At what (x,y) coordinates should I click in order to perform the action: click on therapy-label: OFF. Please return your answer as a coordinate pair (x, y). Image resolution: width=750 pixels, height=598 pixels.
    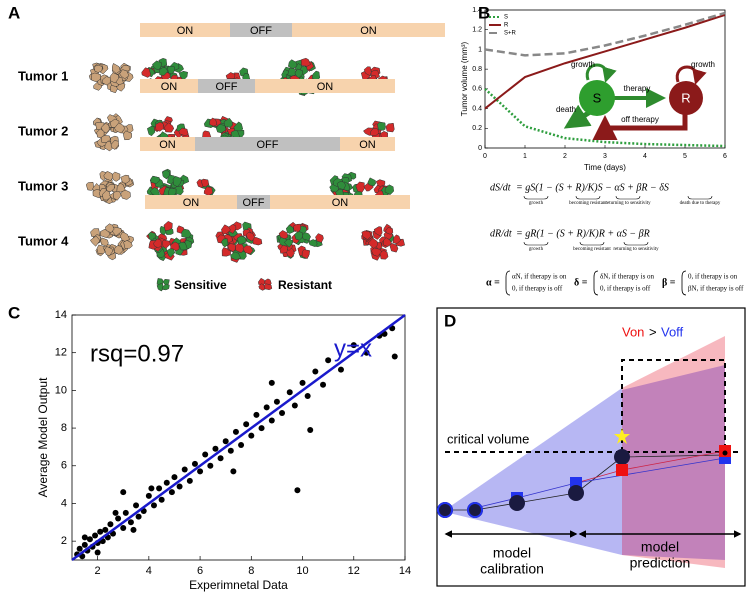
    Looking at the image, I should click on (254, 203).